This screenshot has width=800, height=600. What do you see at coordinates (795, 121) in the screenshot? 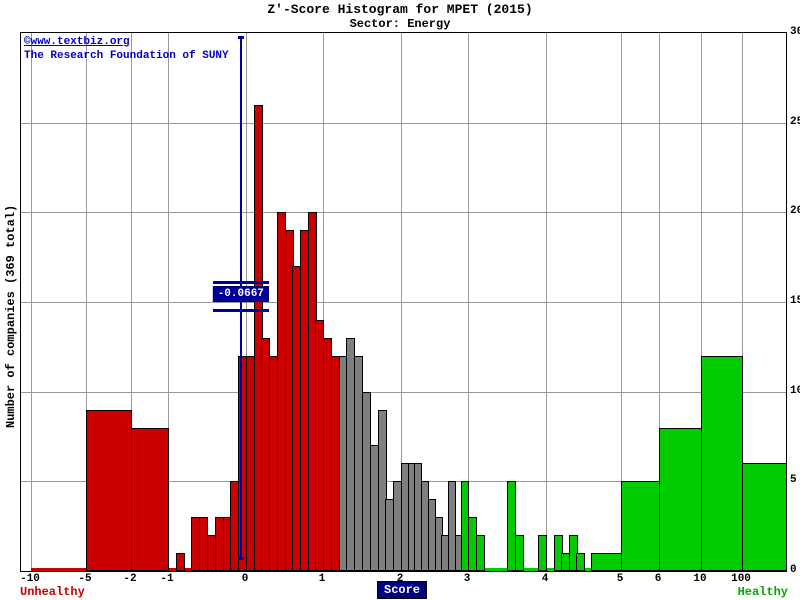
I see `y-tick-label: 25` at bounding box center [795, 121].